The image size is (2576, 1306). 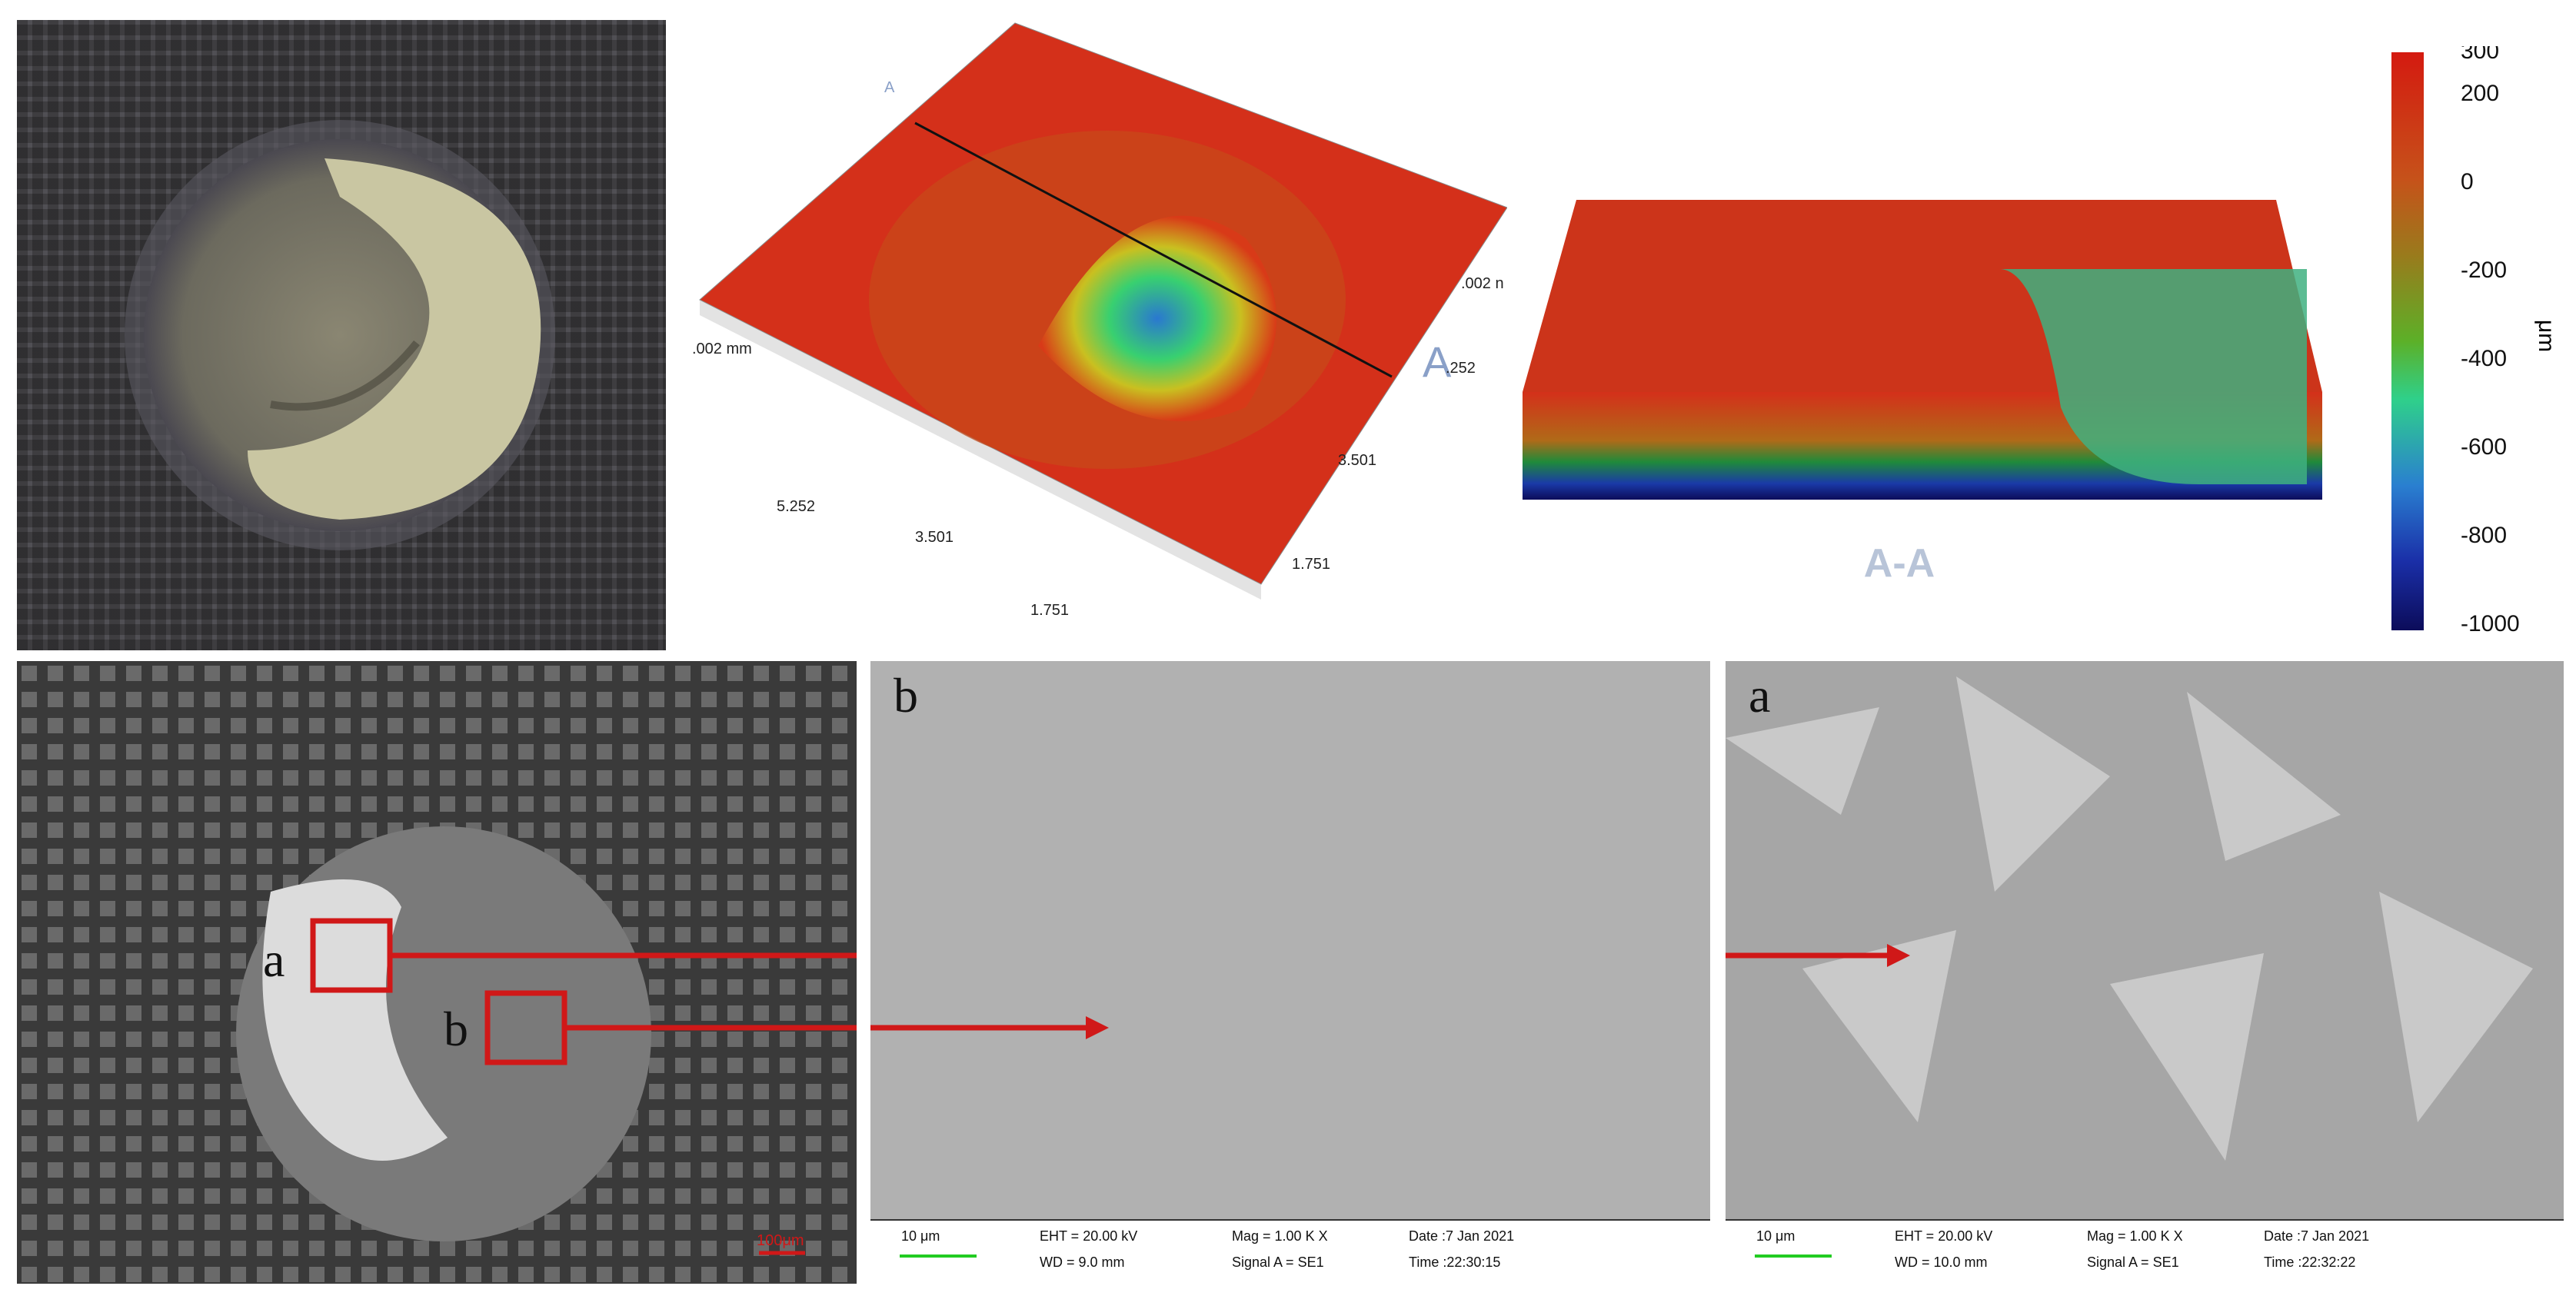 I want to click on axis-tick: 5.252, so click(x=796, y=506).